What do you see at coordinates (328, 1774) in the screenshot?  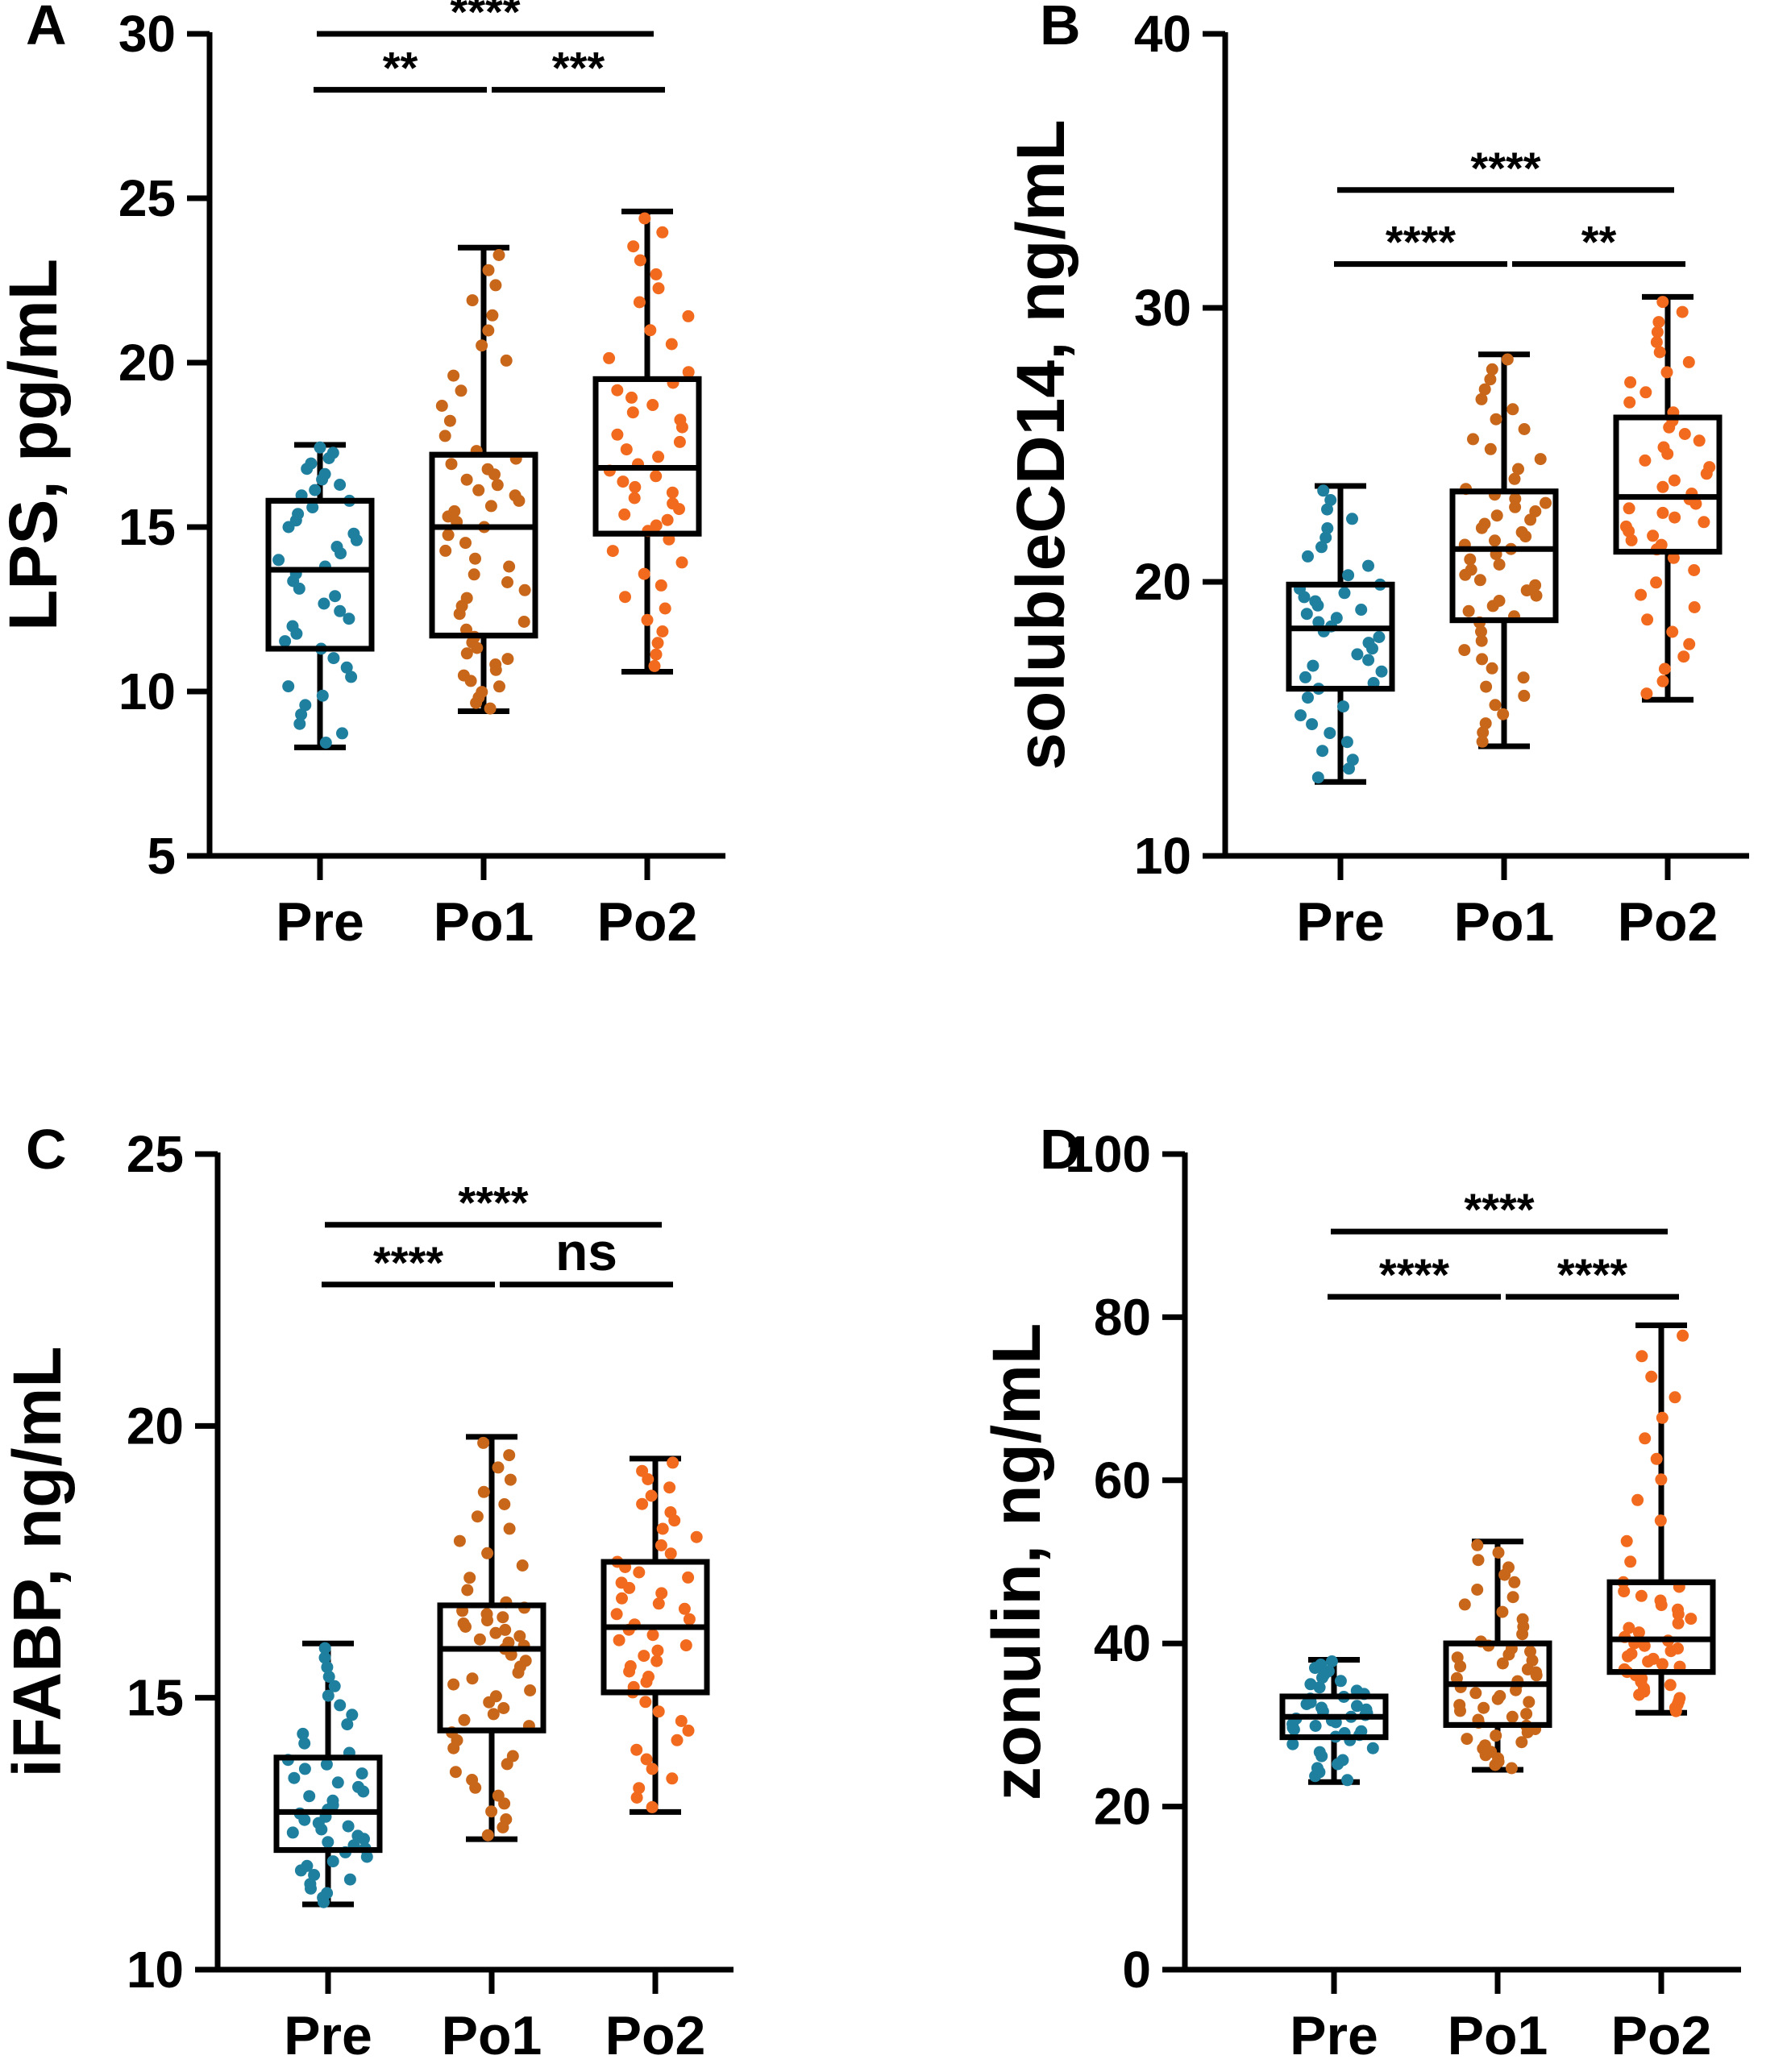 I see `box-pre` at bounding box center [328, 1774].